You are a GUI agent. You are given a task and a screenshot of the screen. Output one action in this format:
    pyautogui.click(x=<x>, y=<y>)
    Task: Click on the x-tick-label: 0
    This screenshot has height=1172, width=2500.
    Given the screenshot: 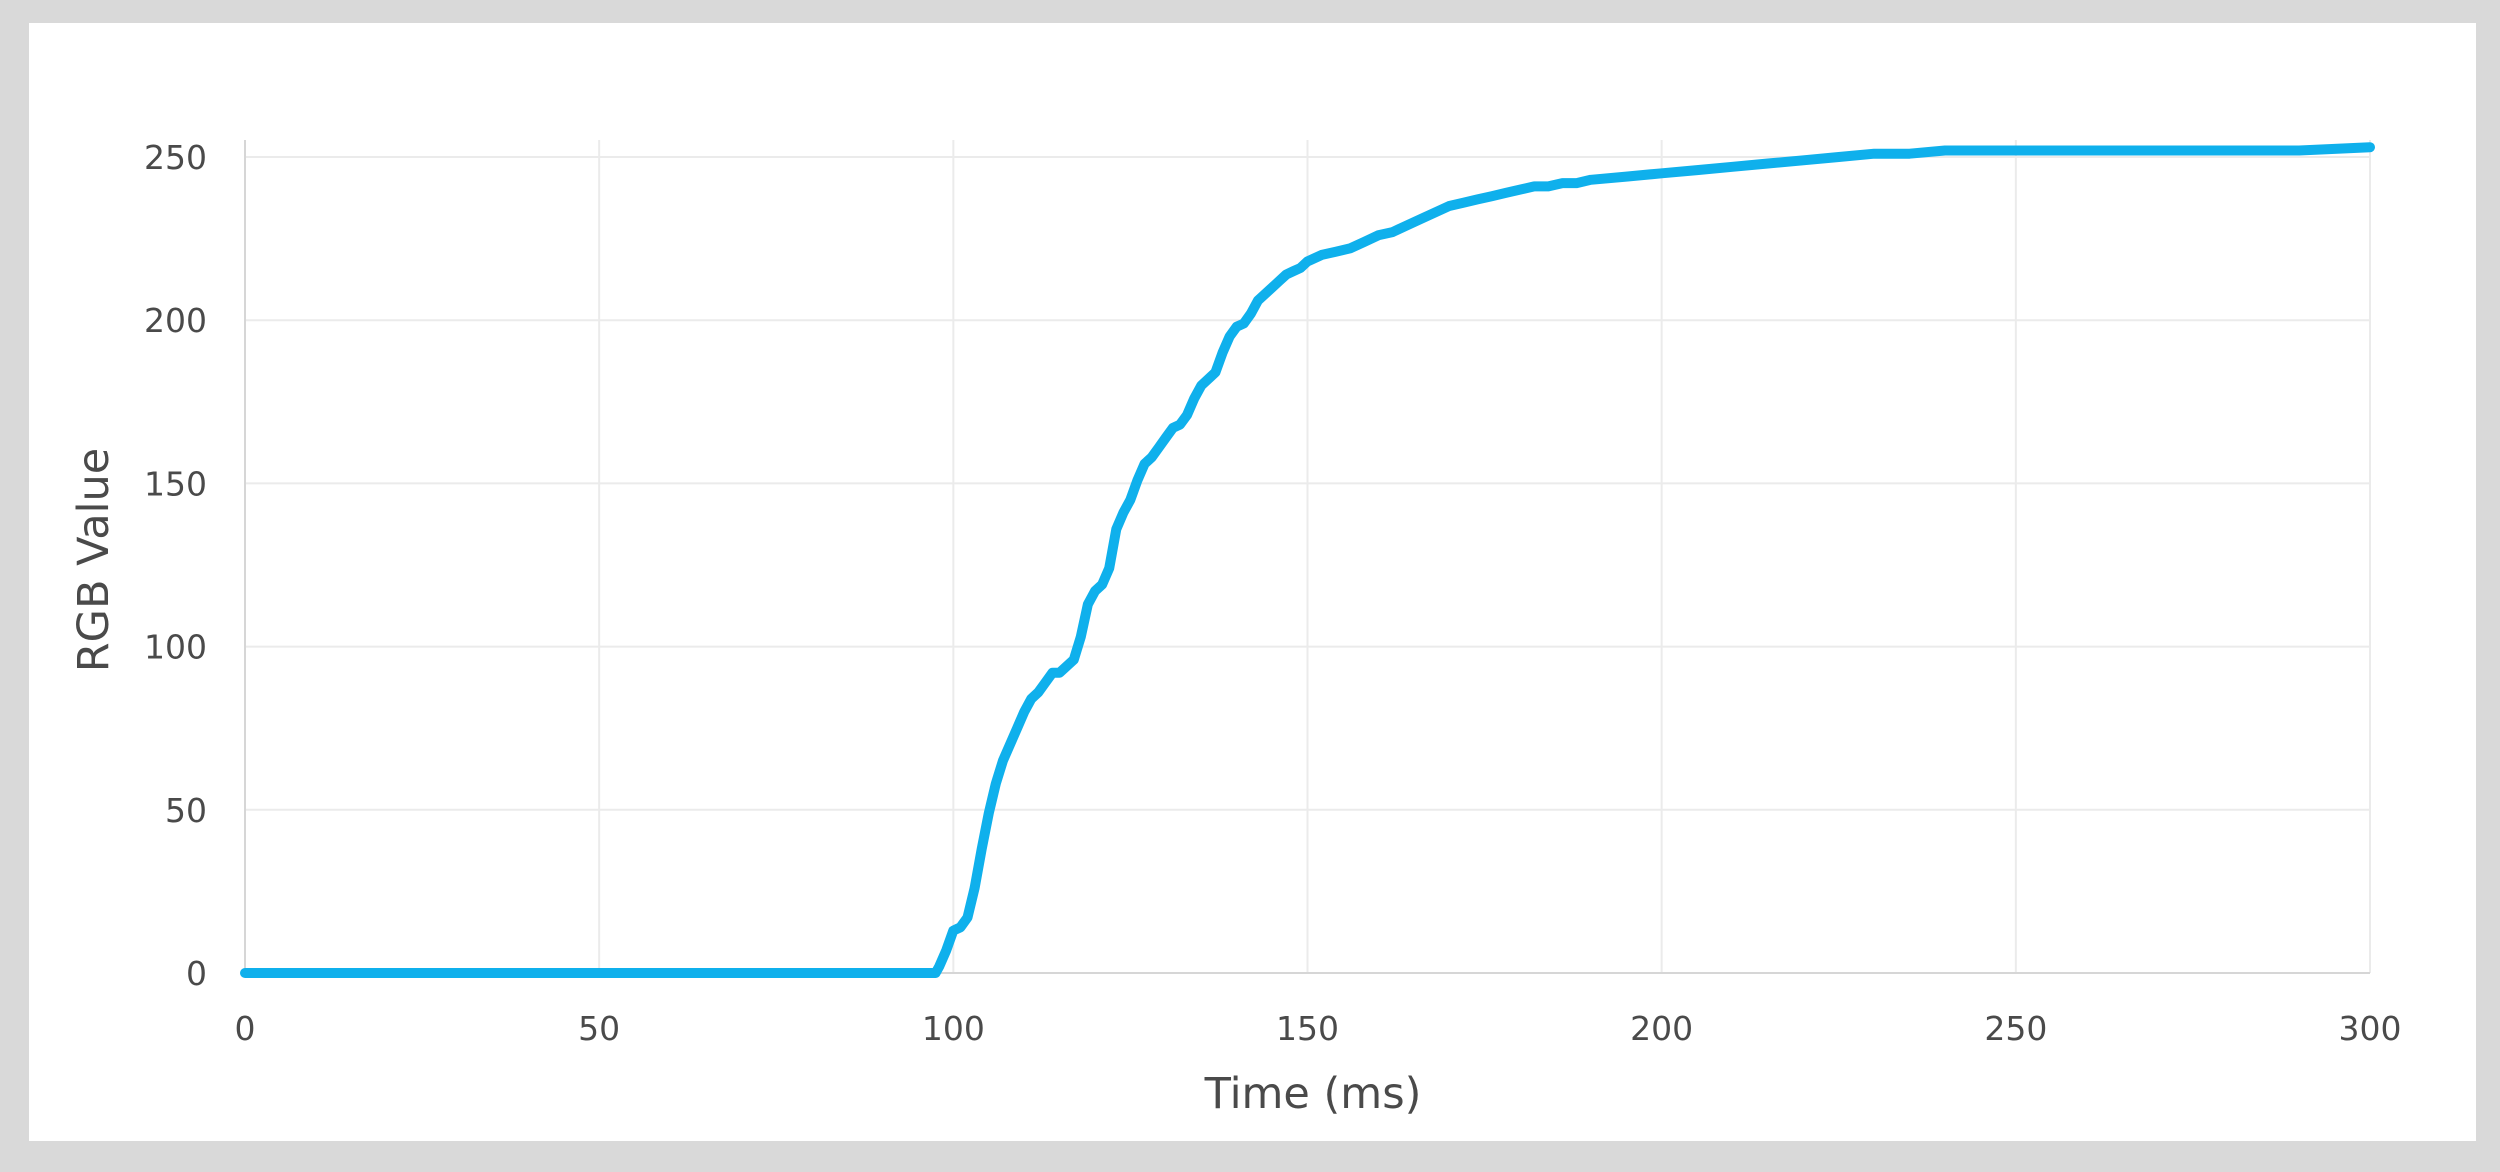 What is the action you would take?
    pyautogui.click(x=245, y=1028)
    